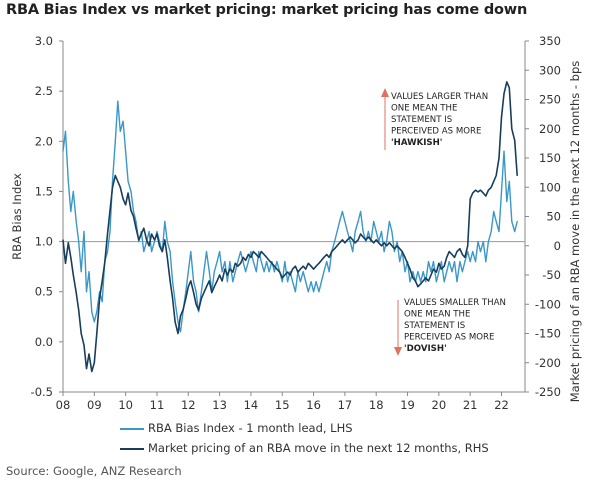  I want to click on x-tick-label: 22, so click(501, 405).